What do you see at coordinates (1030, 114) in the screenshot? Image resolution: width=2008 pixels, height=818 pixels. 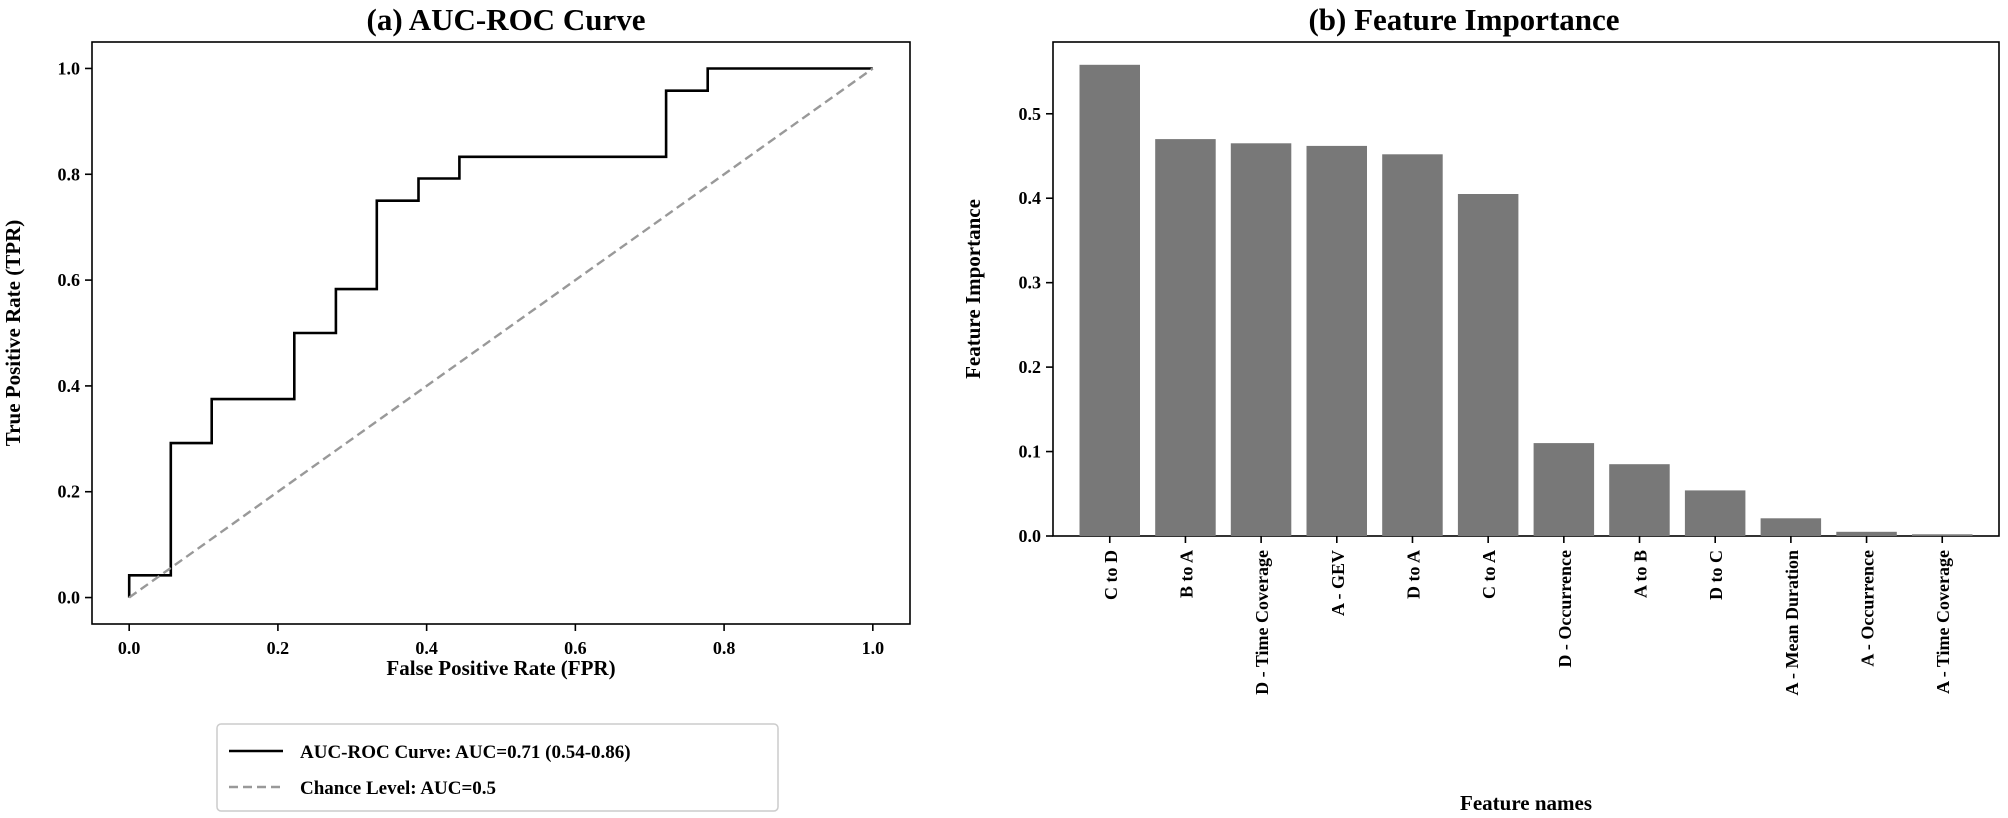 I see `fi-y-tick-label: 0.5` at bounding box center [1030, 114].